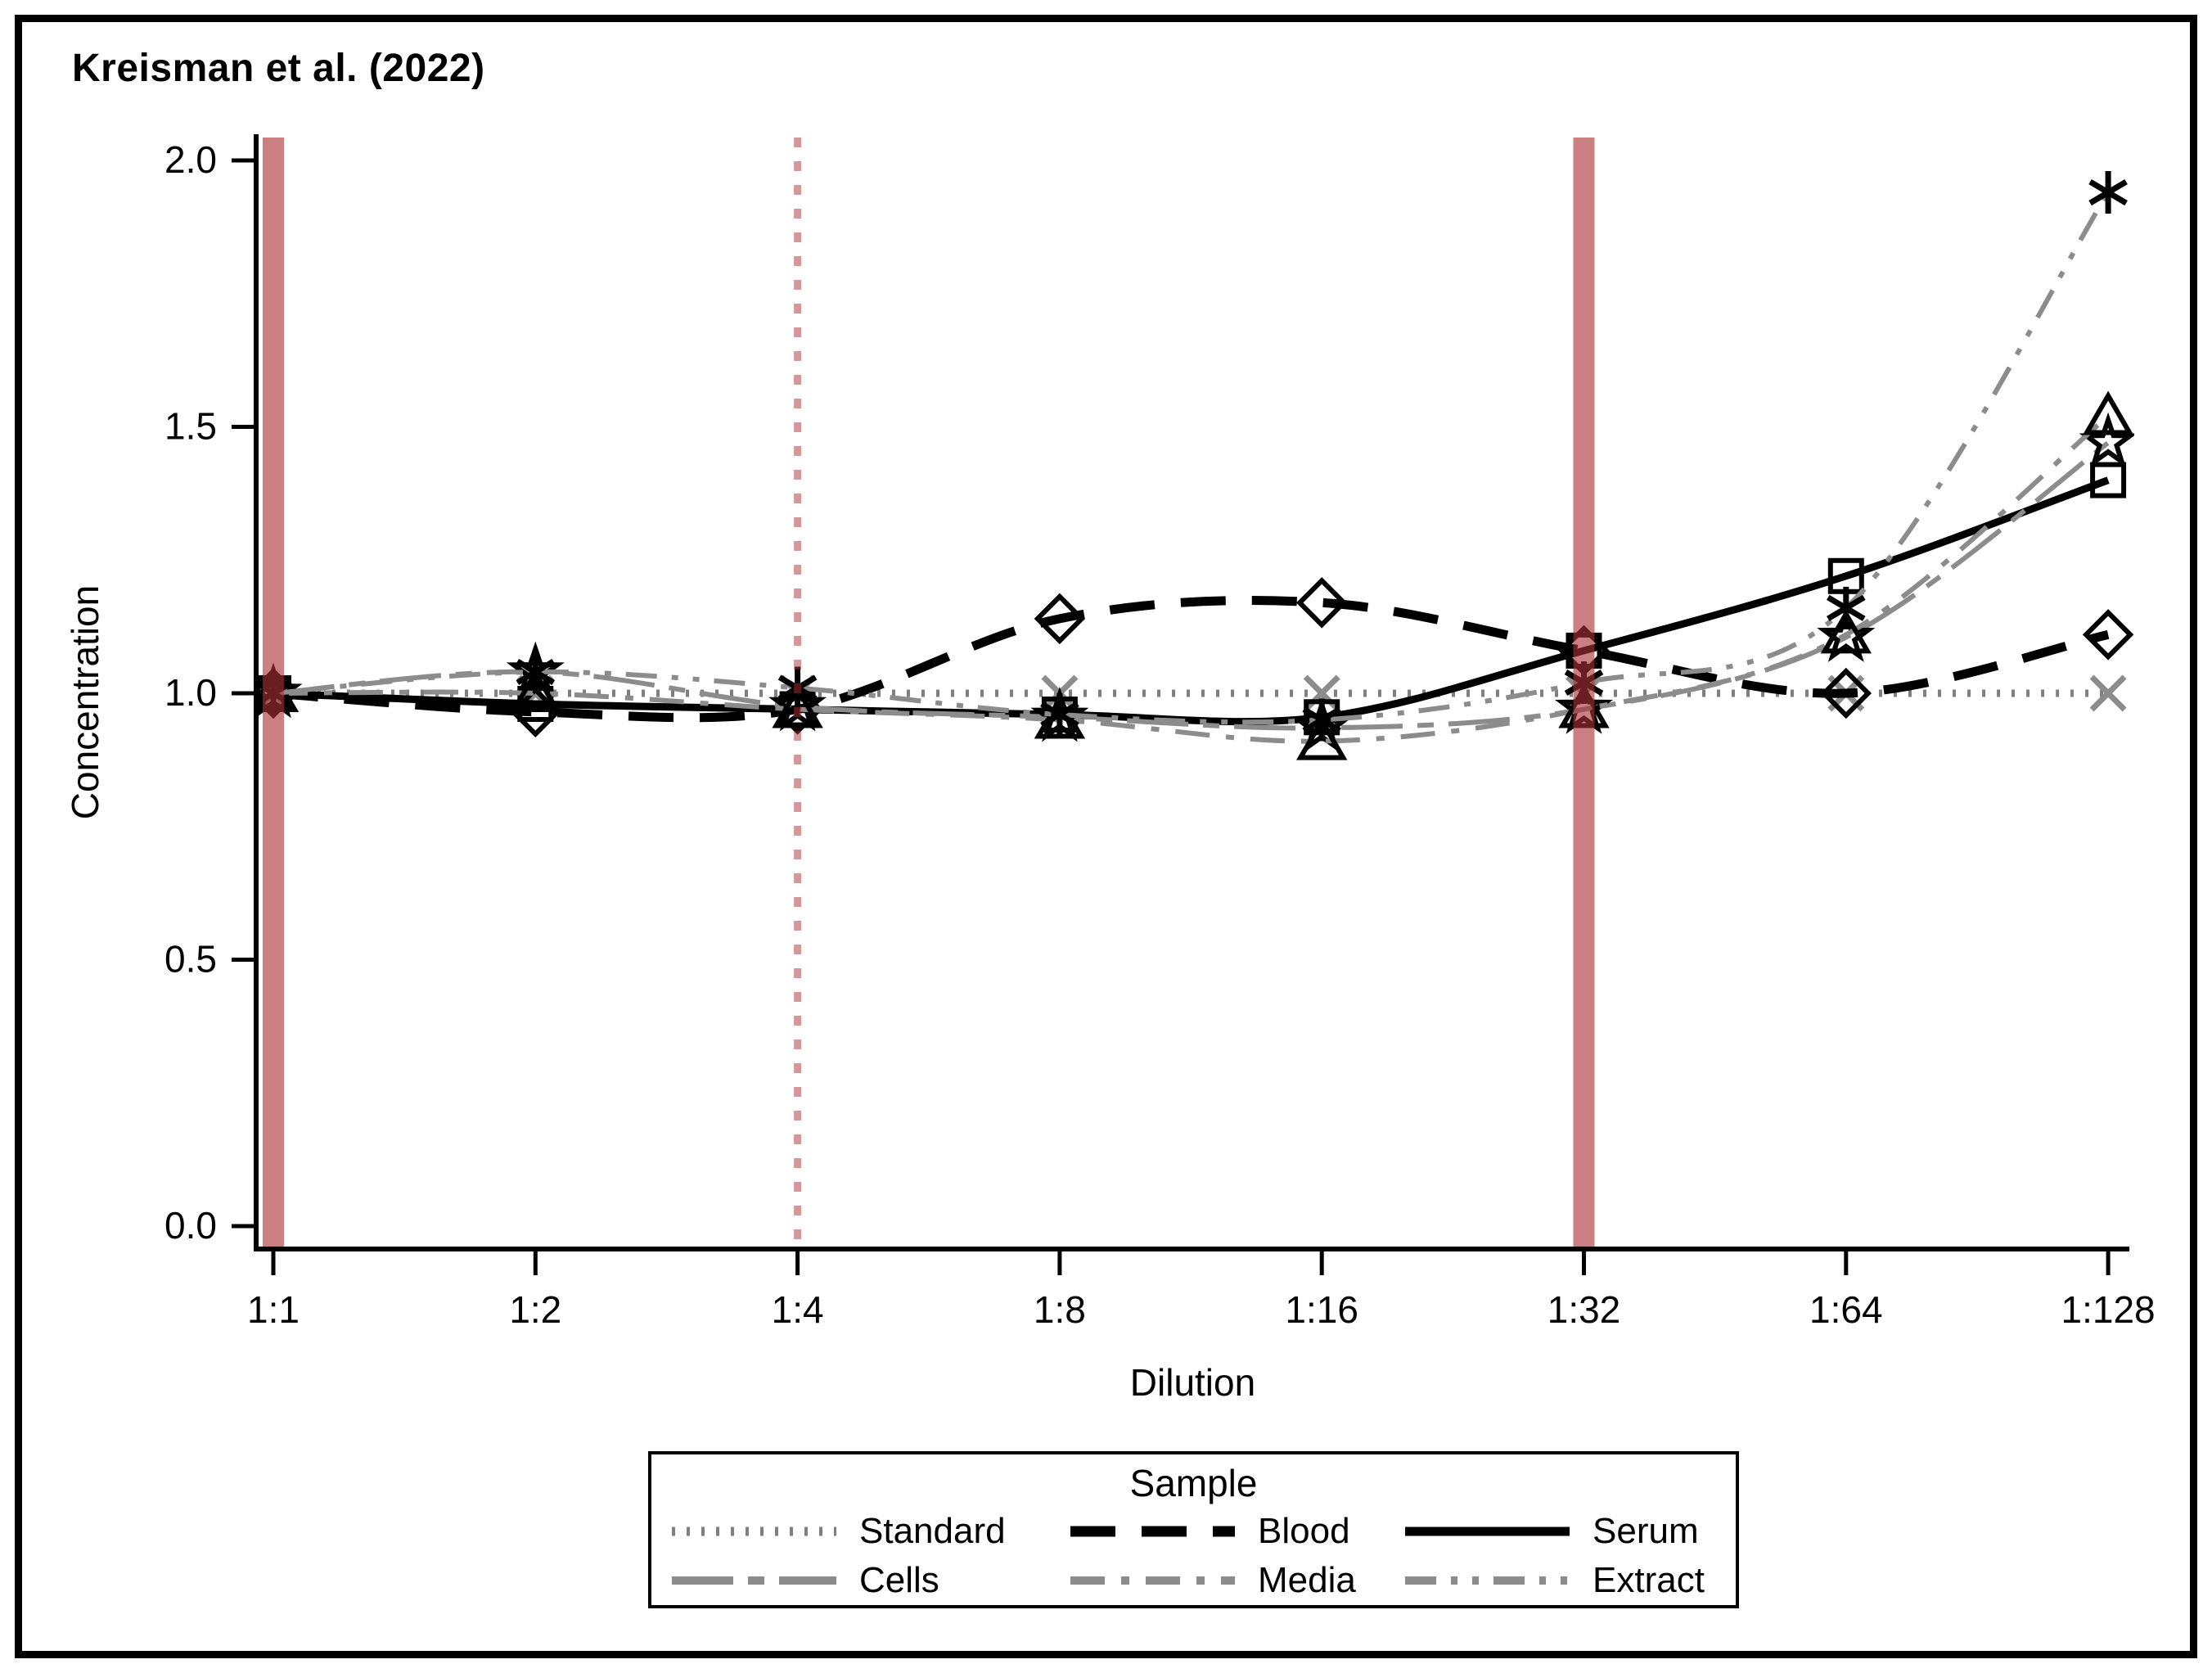 This screenshot has height=1673, width=2212. I want to click on legend-label-extract: Extract, so click(1649, 1580).